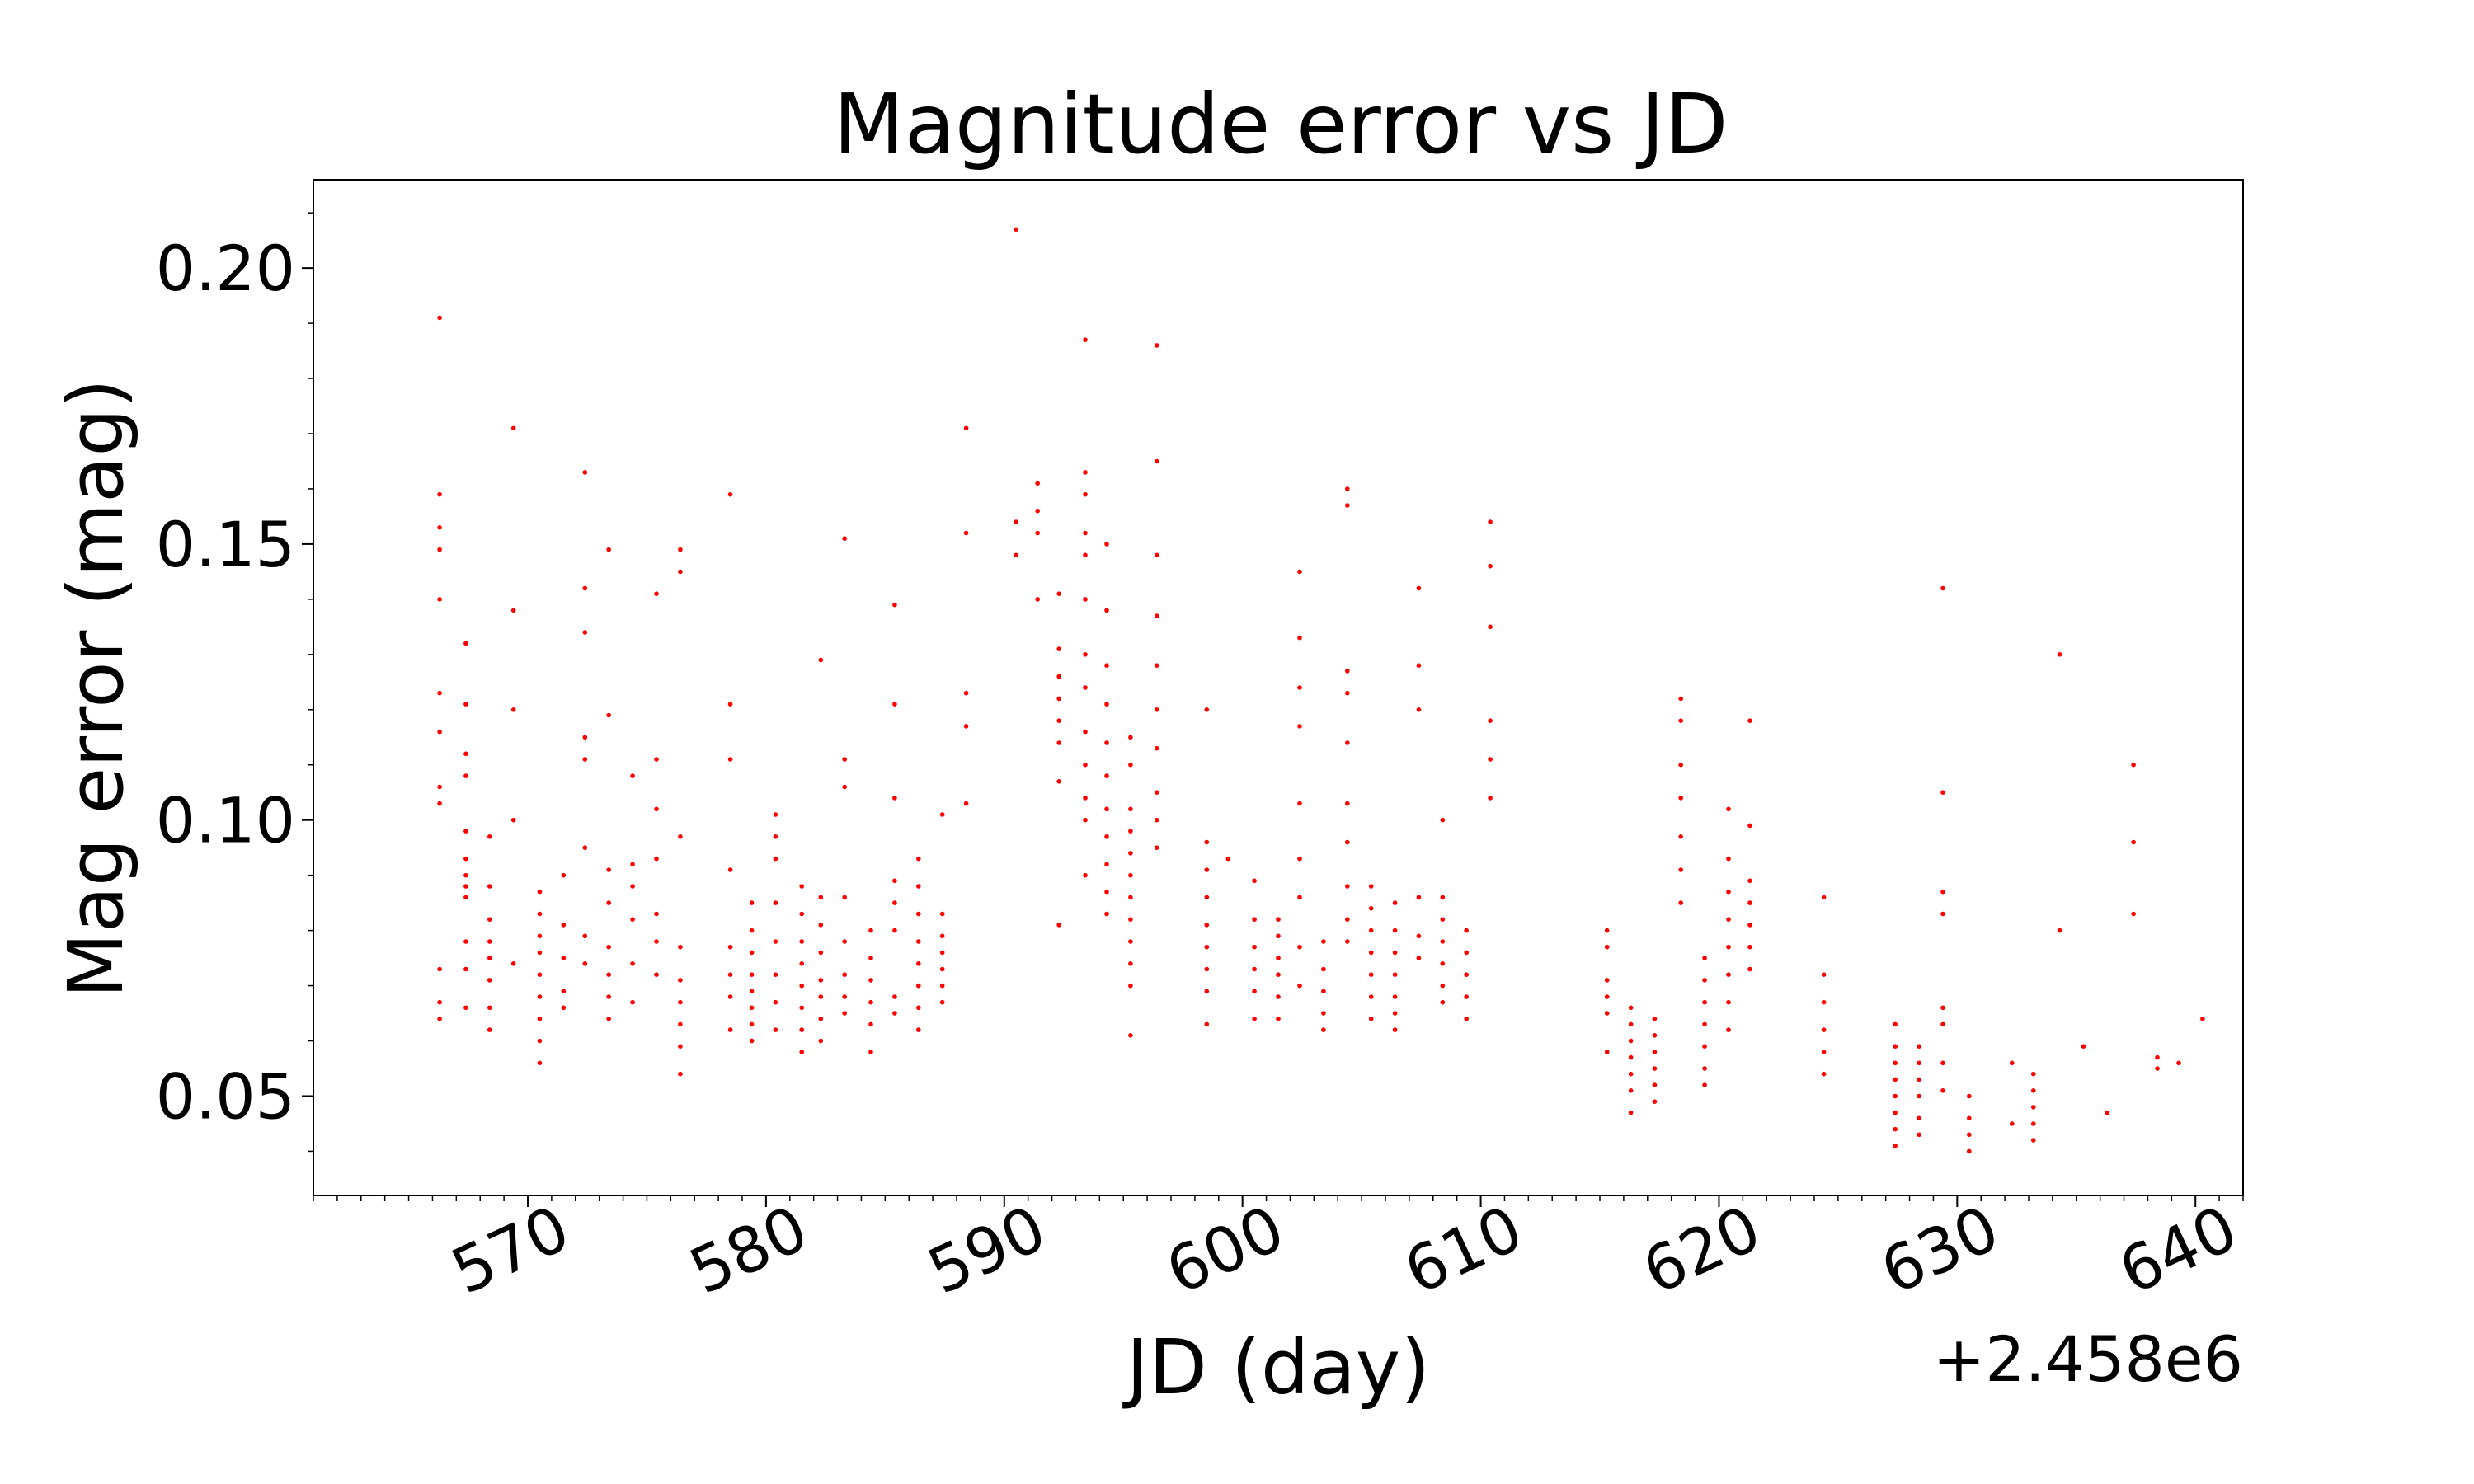 The image size is (2474, 1484). Describe the element at coordinates (1225, 1249) in the screenshot. I see `x-tick-label: 600` at that location.